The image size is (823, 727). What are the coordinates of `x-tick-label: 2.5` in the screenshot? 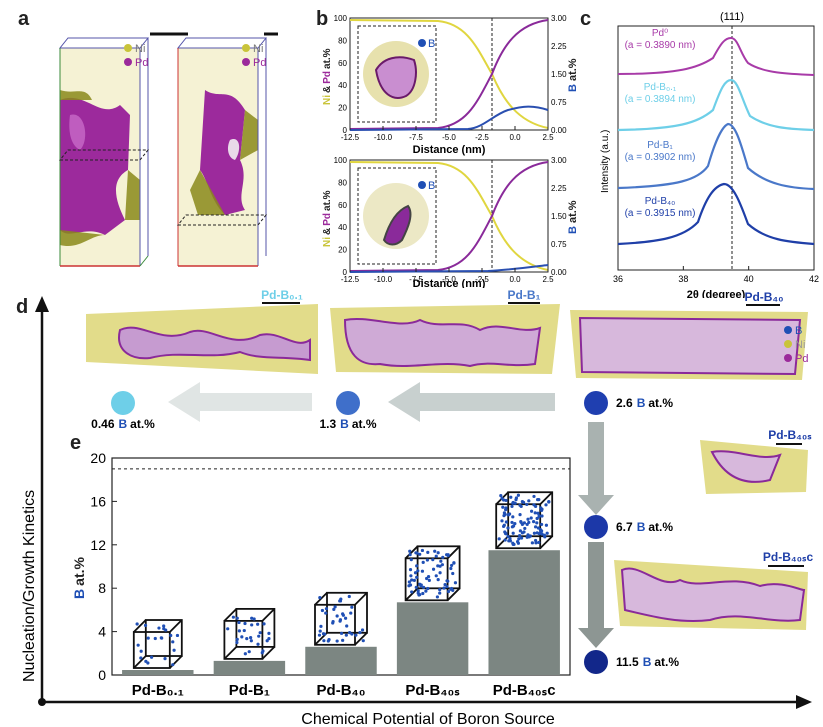 It's located at (548, 279).